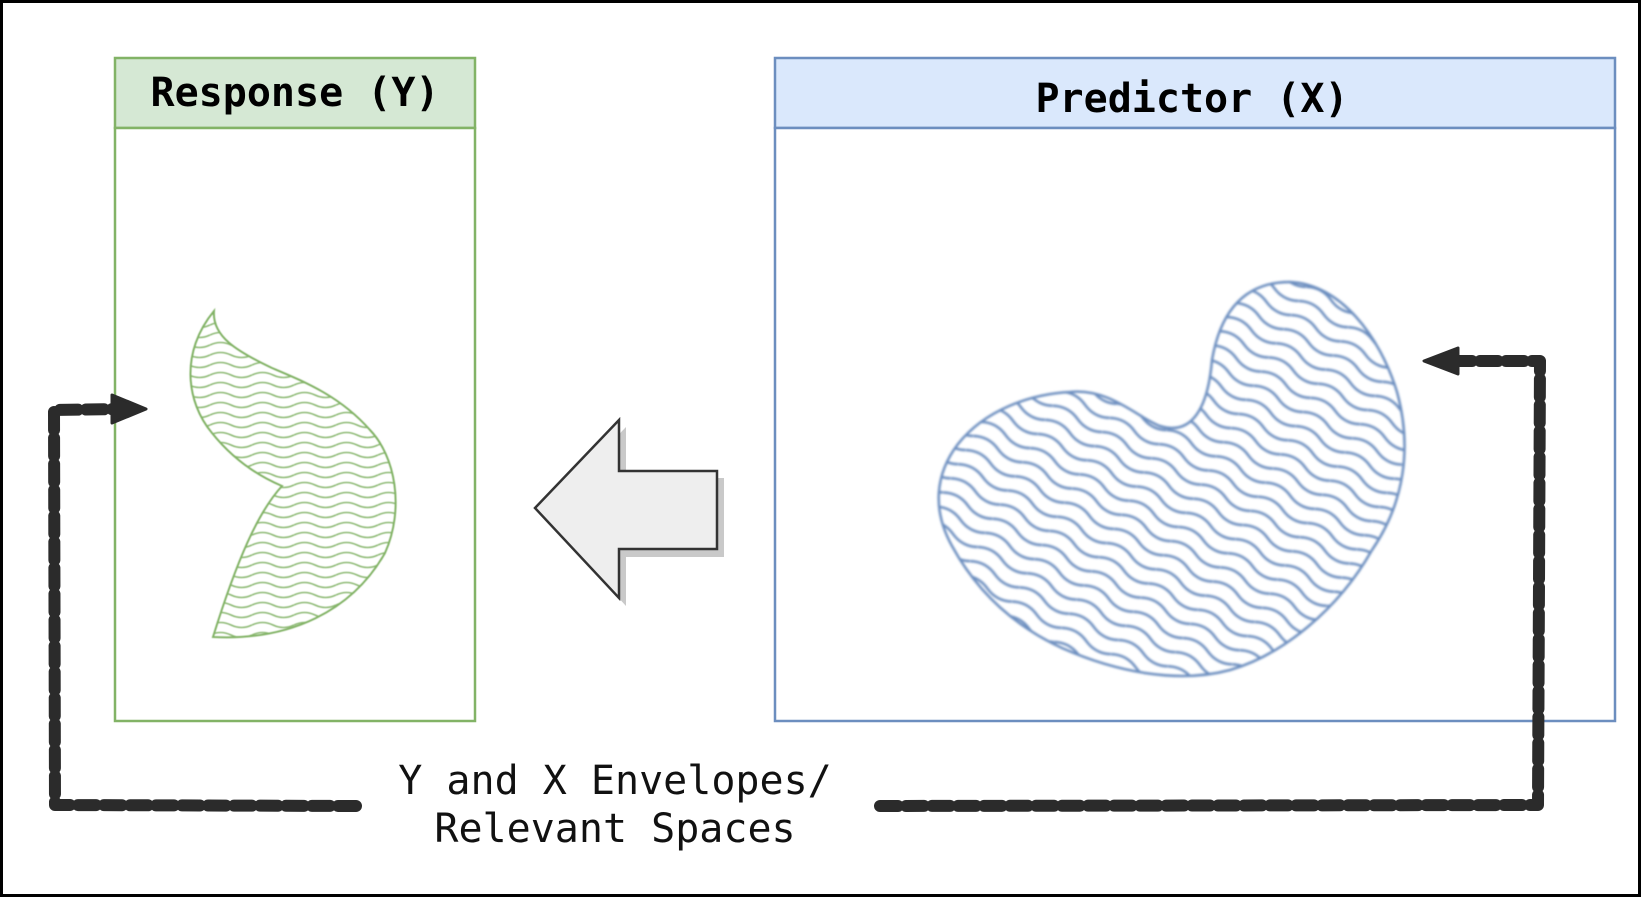 Image resolution: width=1641 pixels, height=897 pixels. What do you see at coordinates (614, 781) in the screenshot?
I see `caption-line-1: Y and X Envelopes/` at bounding box center [614, 781].